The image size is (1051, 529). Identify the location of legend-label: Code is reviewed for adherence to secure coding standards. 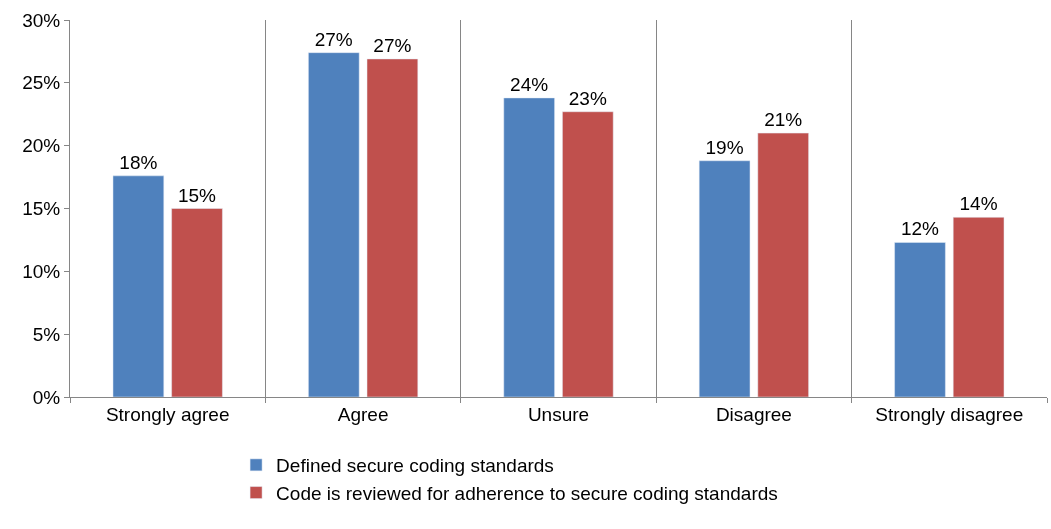
(527, 493).